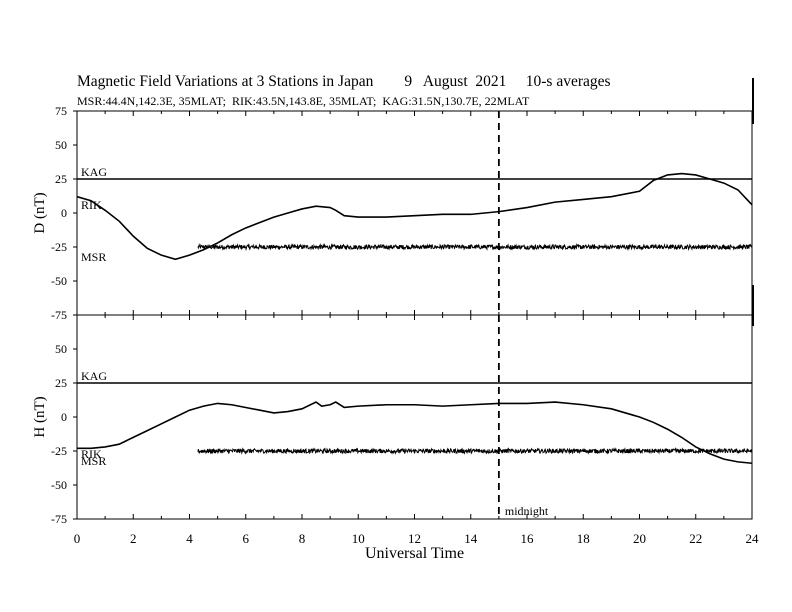  I want to click on panel-d-ytick-label: 0, so click(64, 213).